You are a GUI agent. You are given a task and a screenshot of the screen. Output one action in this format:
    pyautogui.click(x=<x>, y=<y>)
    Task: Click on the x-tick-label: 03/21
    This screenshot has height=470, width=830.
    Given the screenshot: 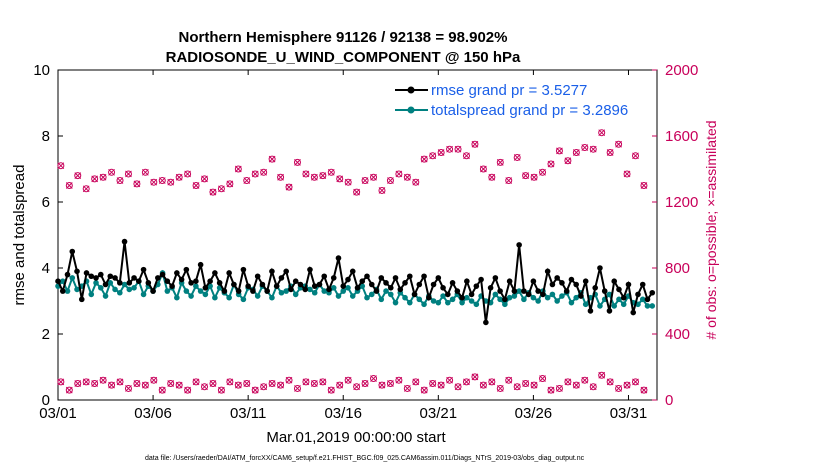 What is the action you would take?
    pyautogui.click(x=439, y=413)
    